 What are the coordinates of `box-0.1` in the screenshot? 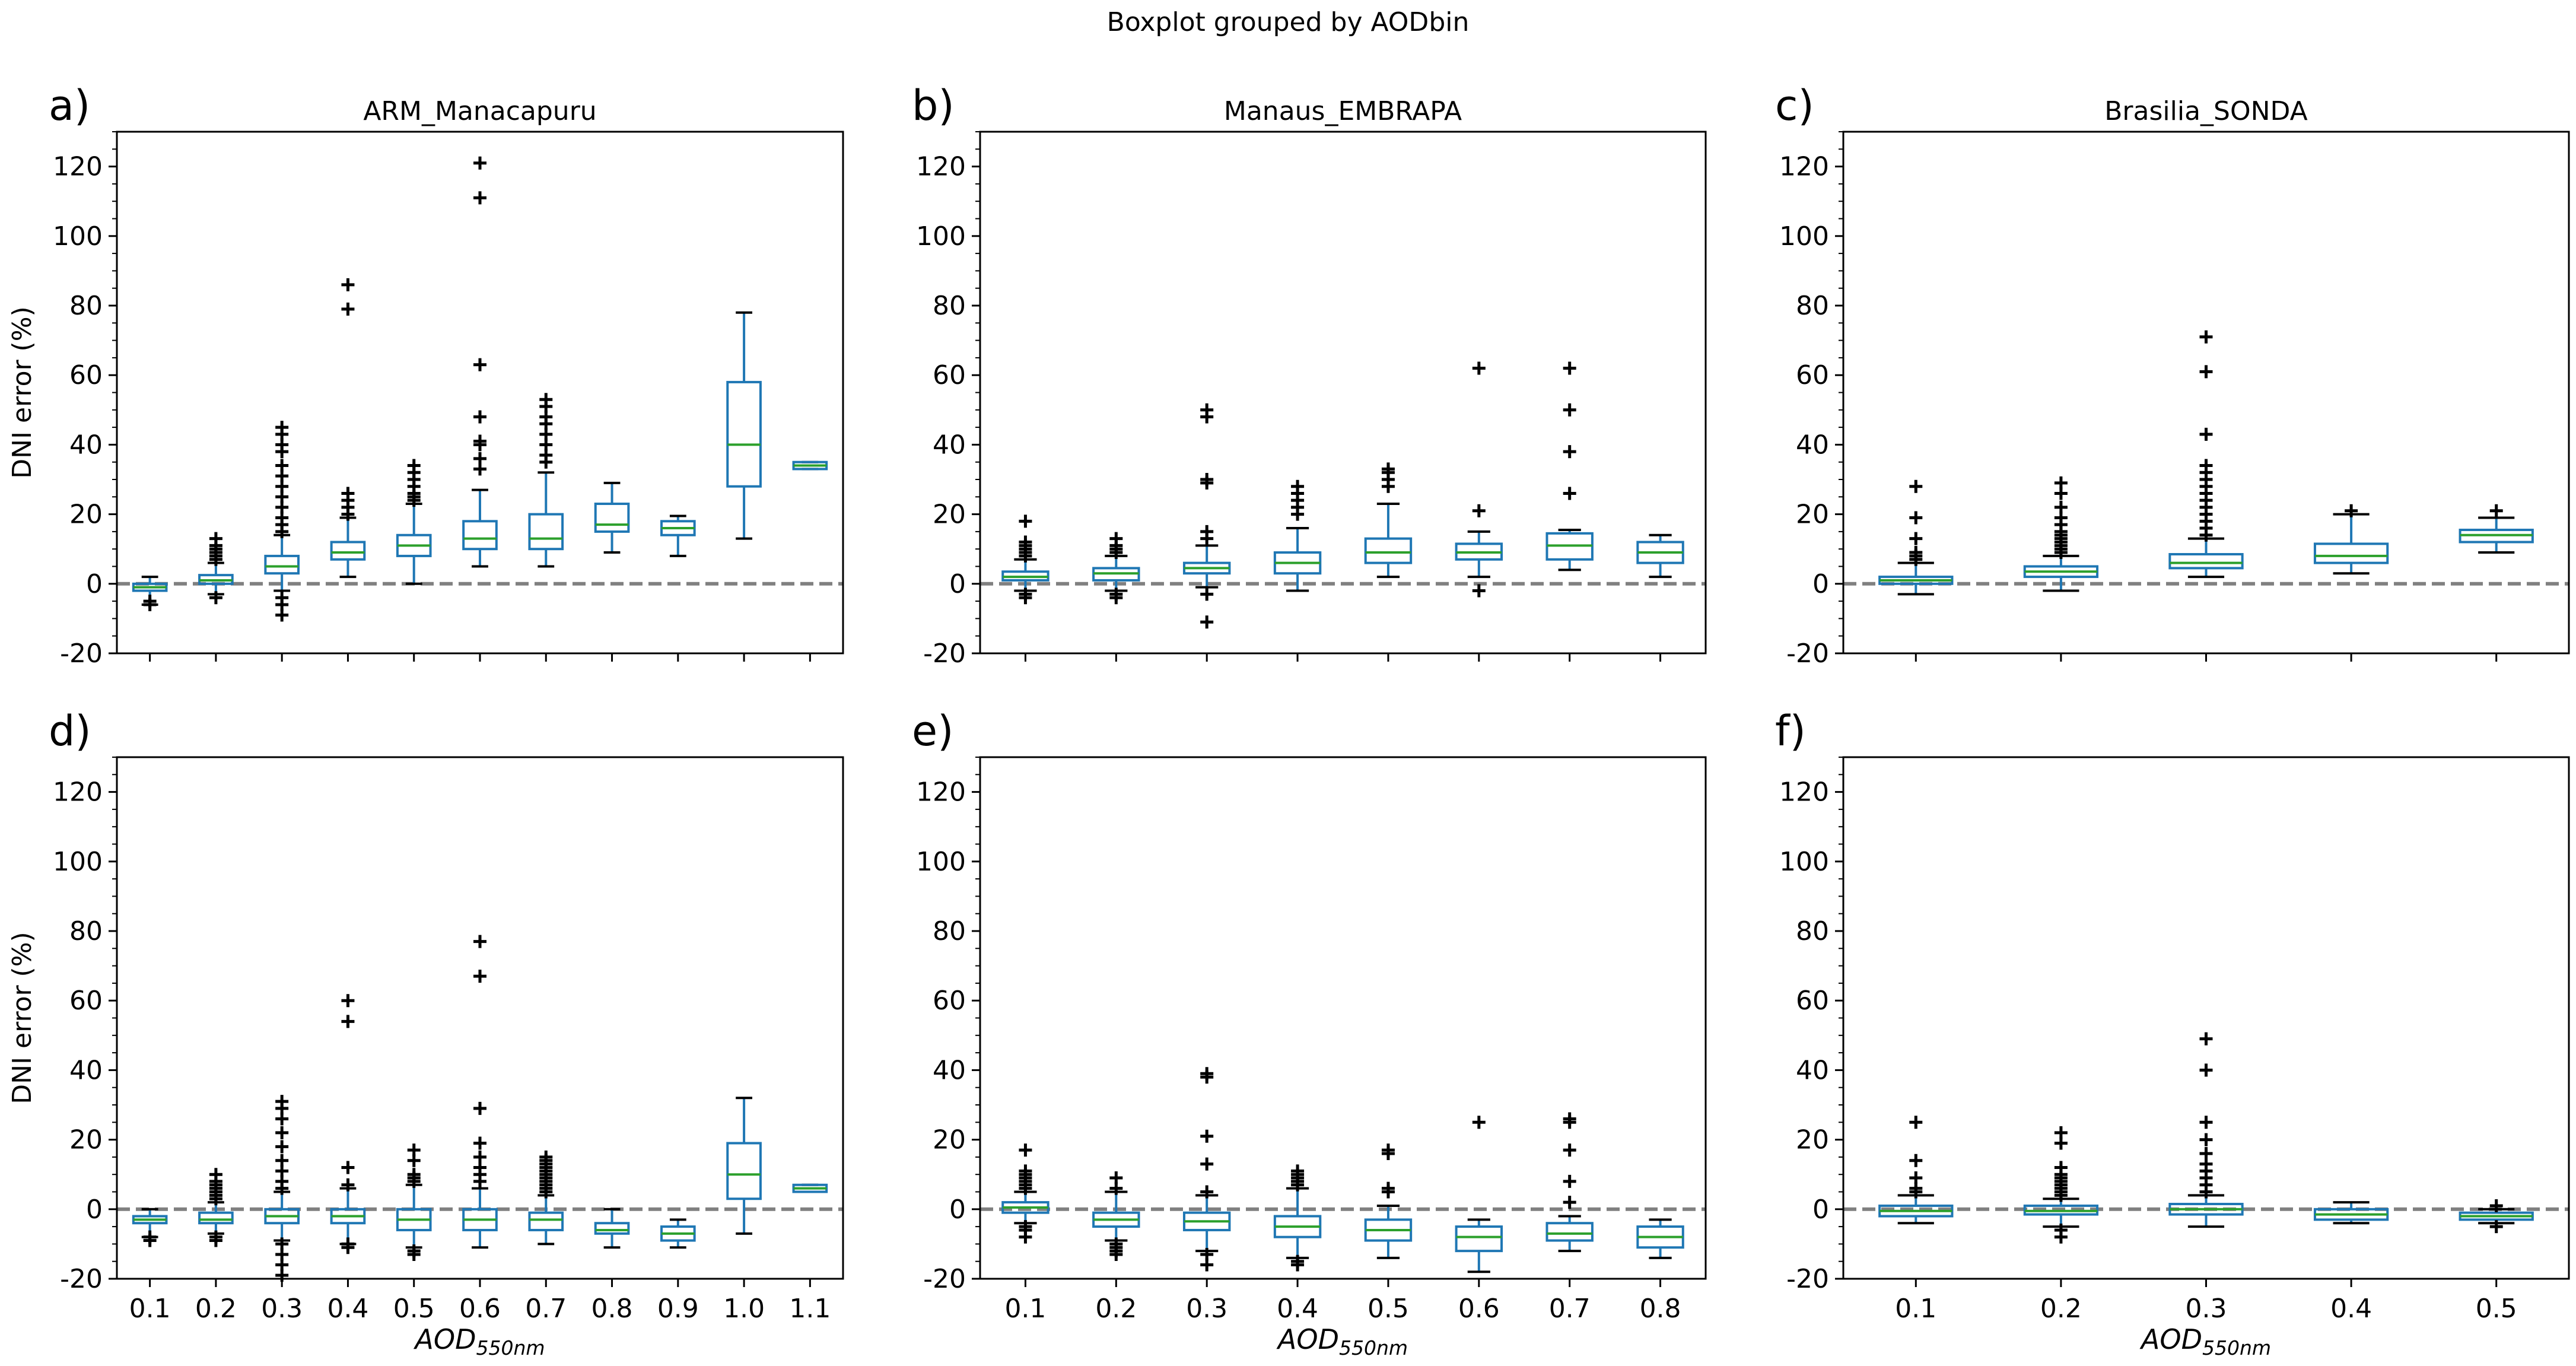 It's located at (1025, 559).